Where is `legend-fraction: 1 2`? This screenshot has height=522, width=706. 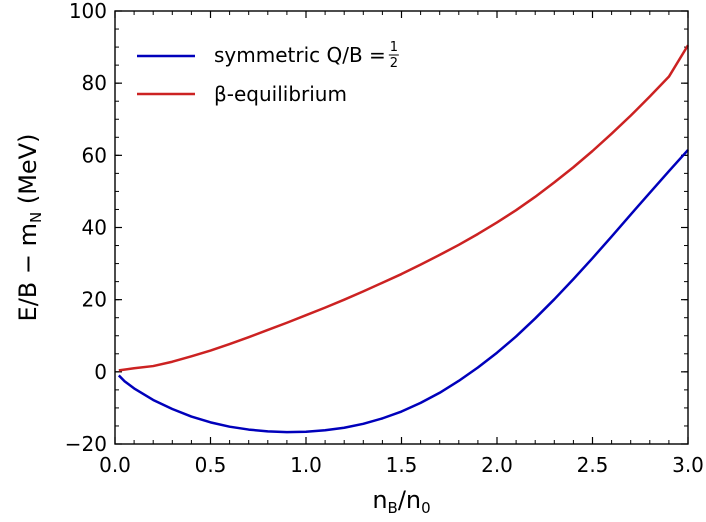
legend-fraction: 1 2 is located at coordinates (393, 55).